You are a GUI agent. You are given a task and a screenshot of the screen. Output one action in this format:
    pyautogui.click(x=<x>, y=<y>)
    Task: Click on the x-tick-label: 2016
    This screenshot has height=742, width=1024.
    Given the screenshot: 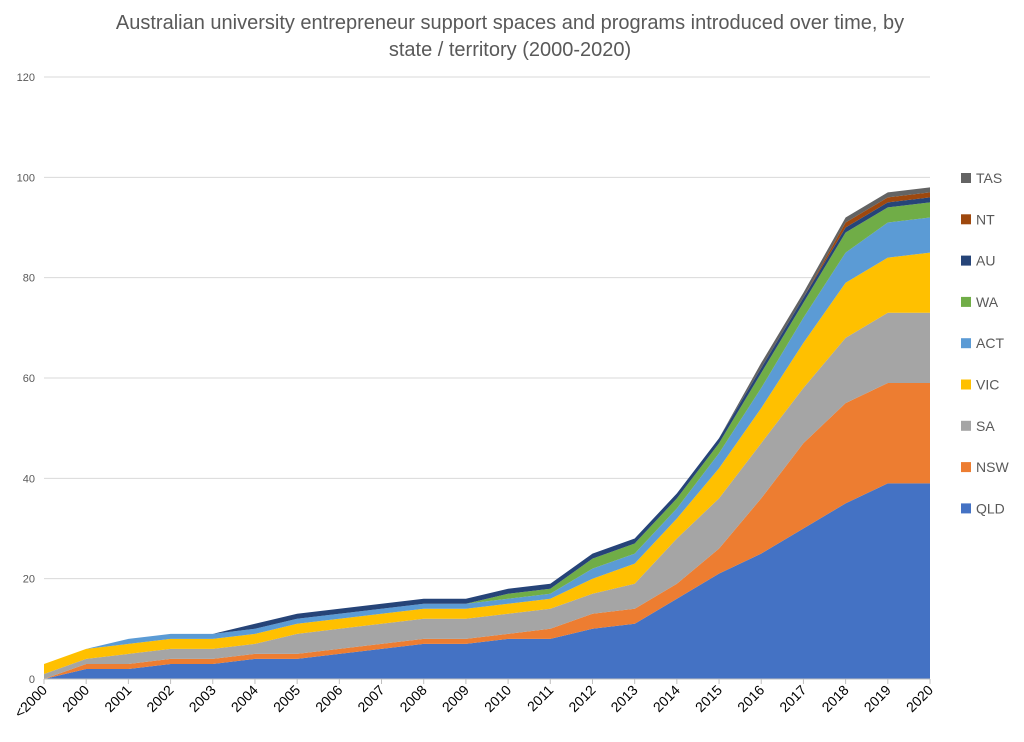 What is the action you would take?
    pyautogui.click(x=750, y=698)
    